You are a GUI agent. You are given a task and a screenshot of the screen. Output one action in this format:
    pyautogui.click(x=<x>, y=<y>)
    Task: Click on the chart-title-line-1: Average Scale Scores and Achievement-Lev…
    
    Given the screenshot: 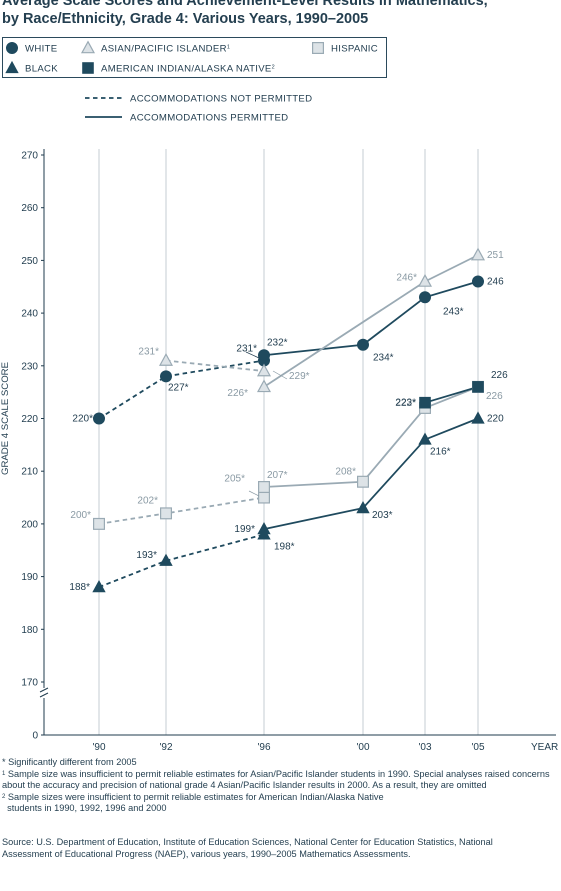 What is the action you would take?
    pyautogui.click(x=245, y=4)
    